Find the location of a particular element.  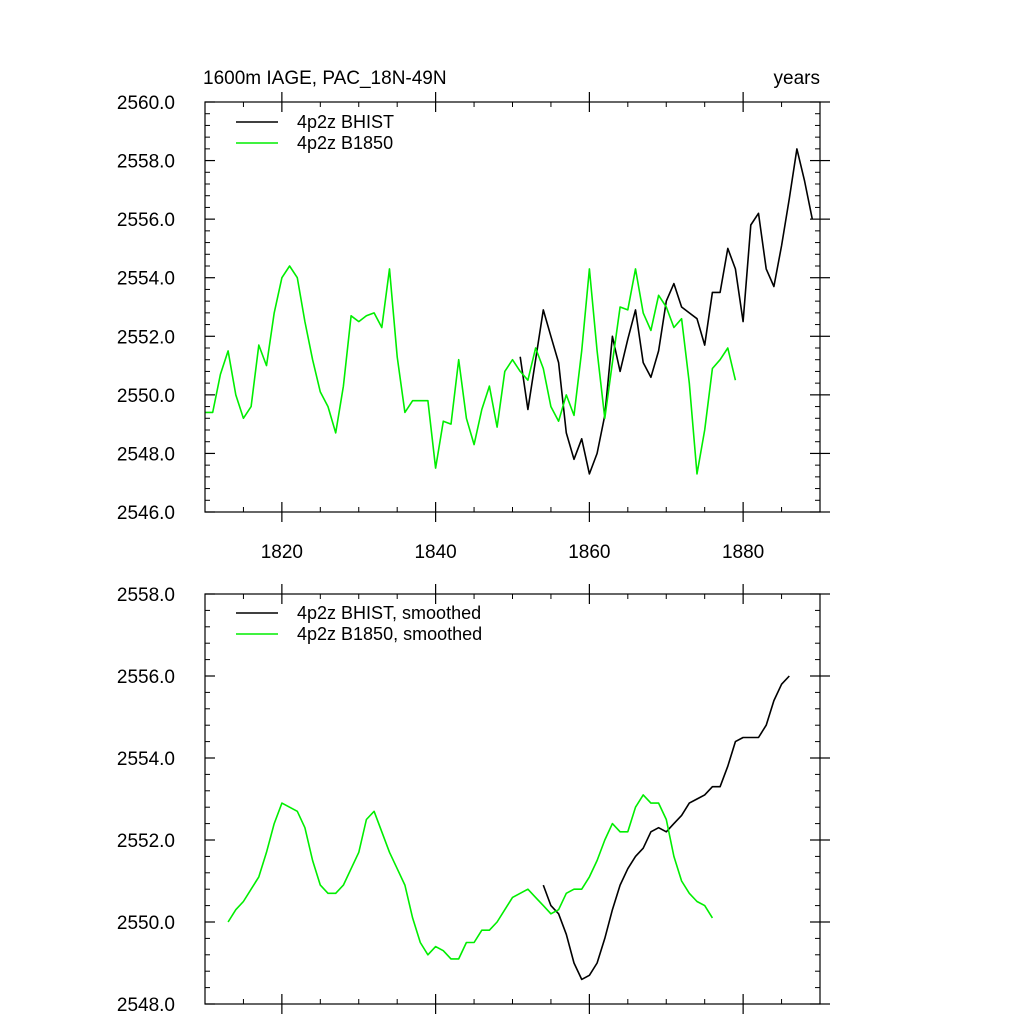

top-y-tick-label: 2558.0 is located at coordinates (146, 162).